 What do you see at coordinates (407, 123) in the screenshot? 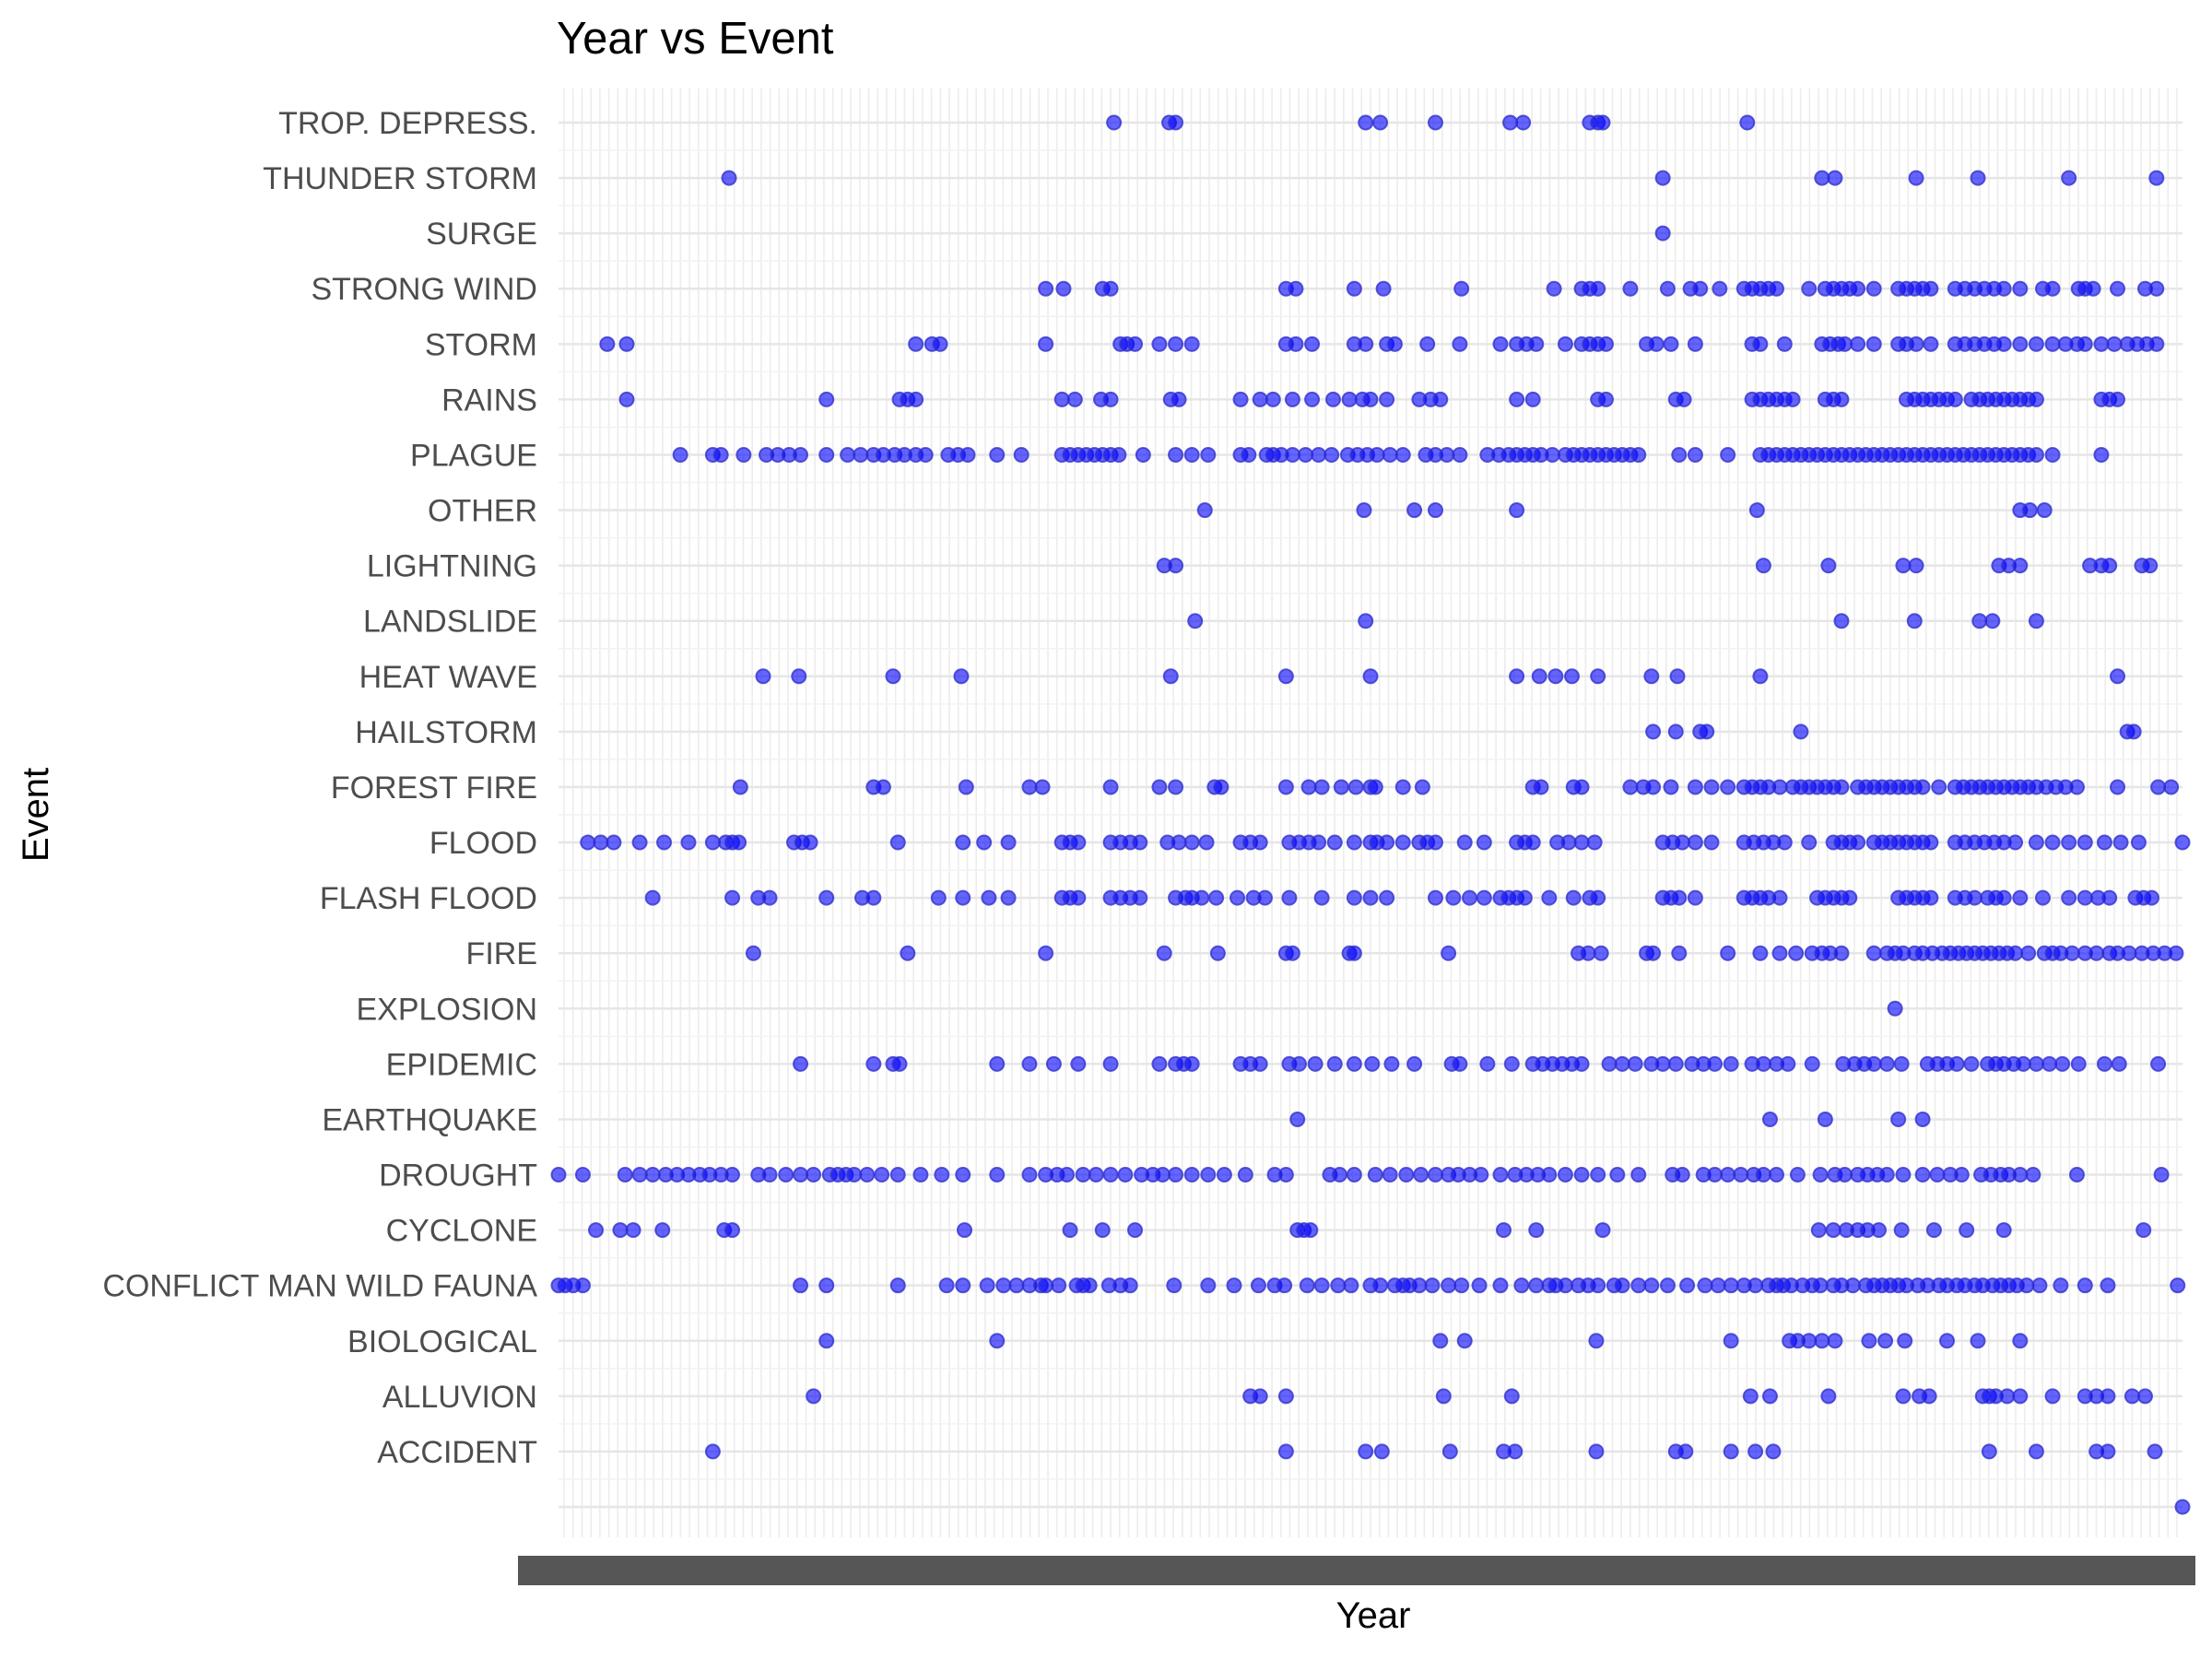
I see `y-tick-label: TROP. DEPRESS.` at bounding box center [407, 123].